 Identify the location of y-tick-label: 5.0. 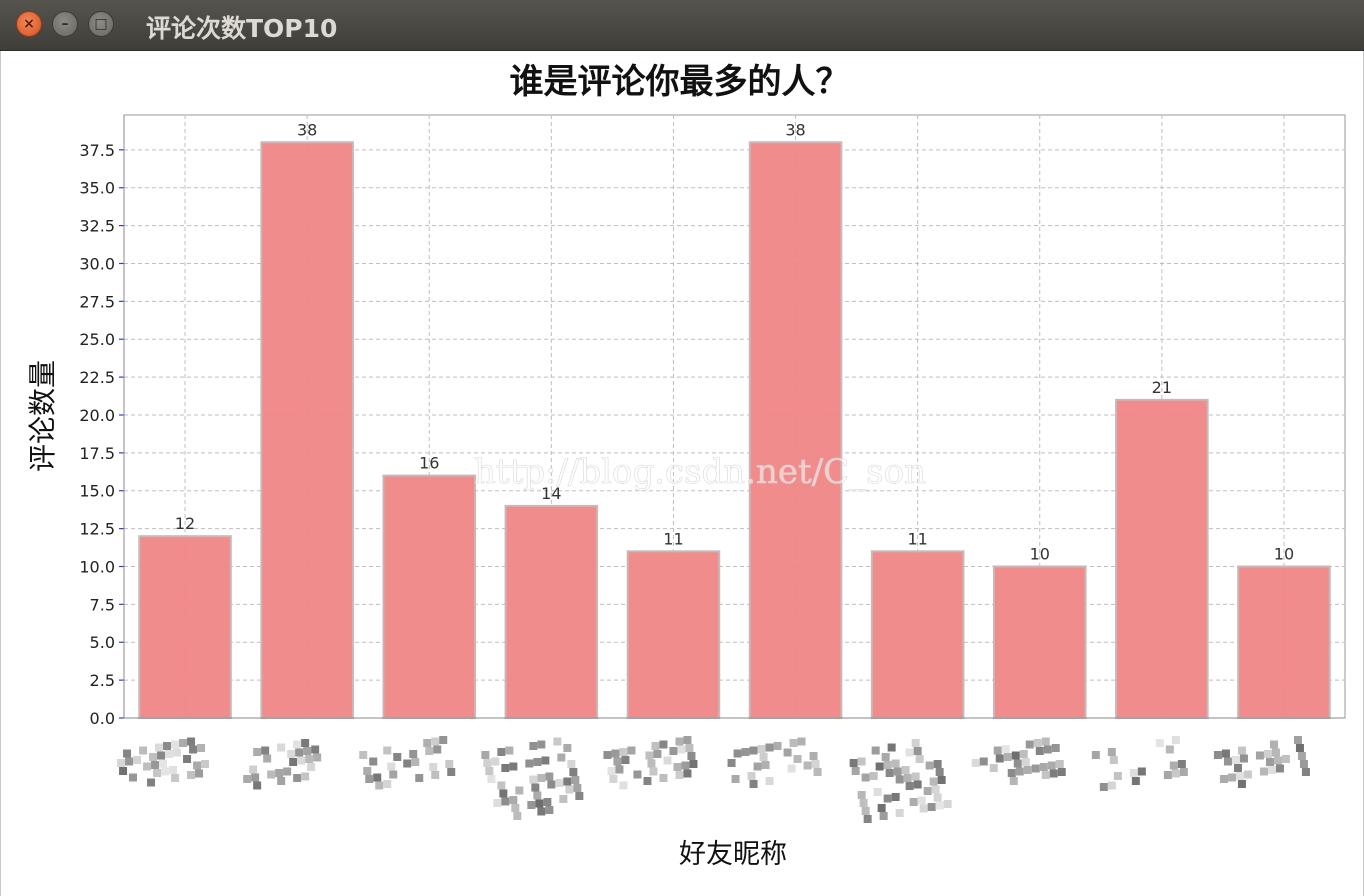
(102, 642).